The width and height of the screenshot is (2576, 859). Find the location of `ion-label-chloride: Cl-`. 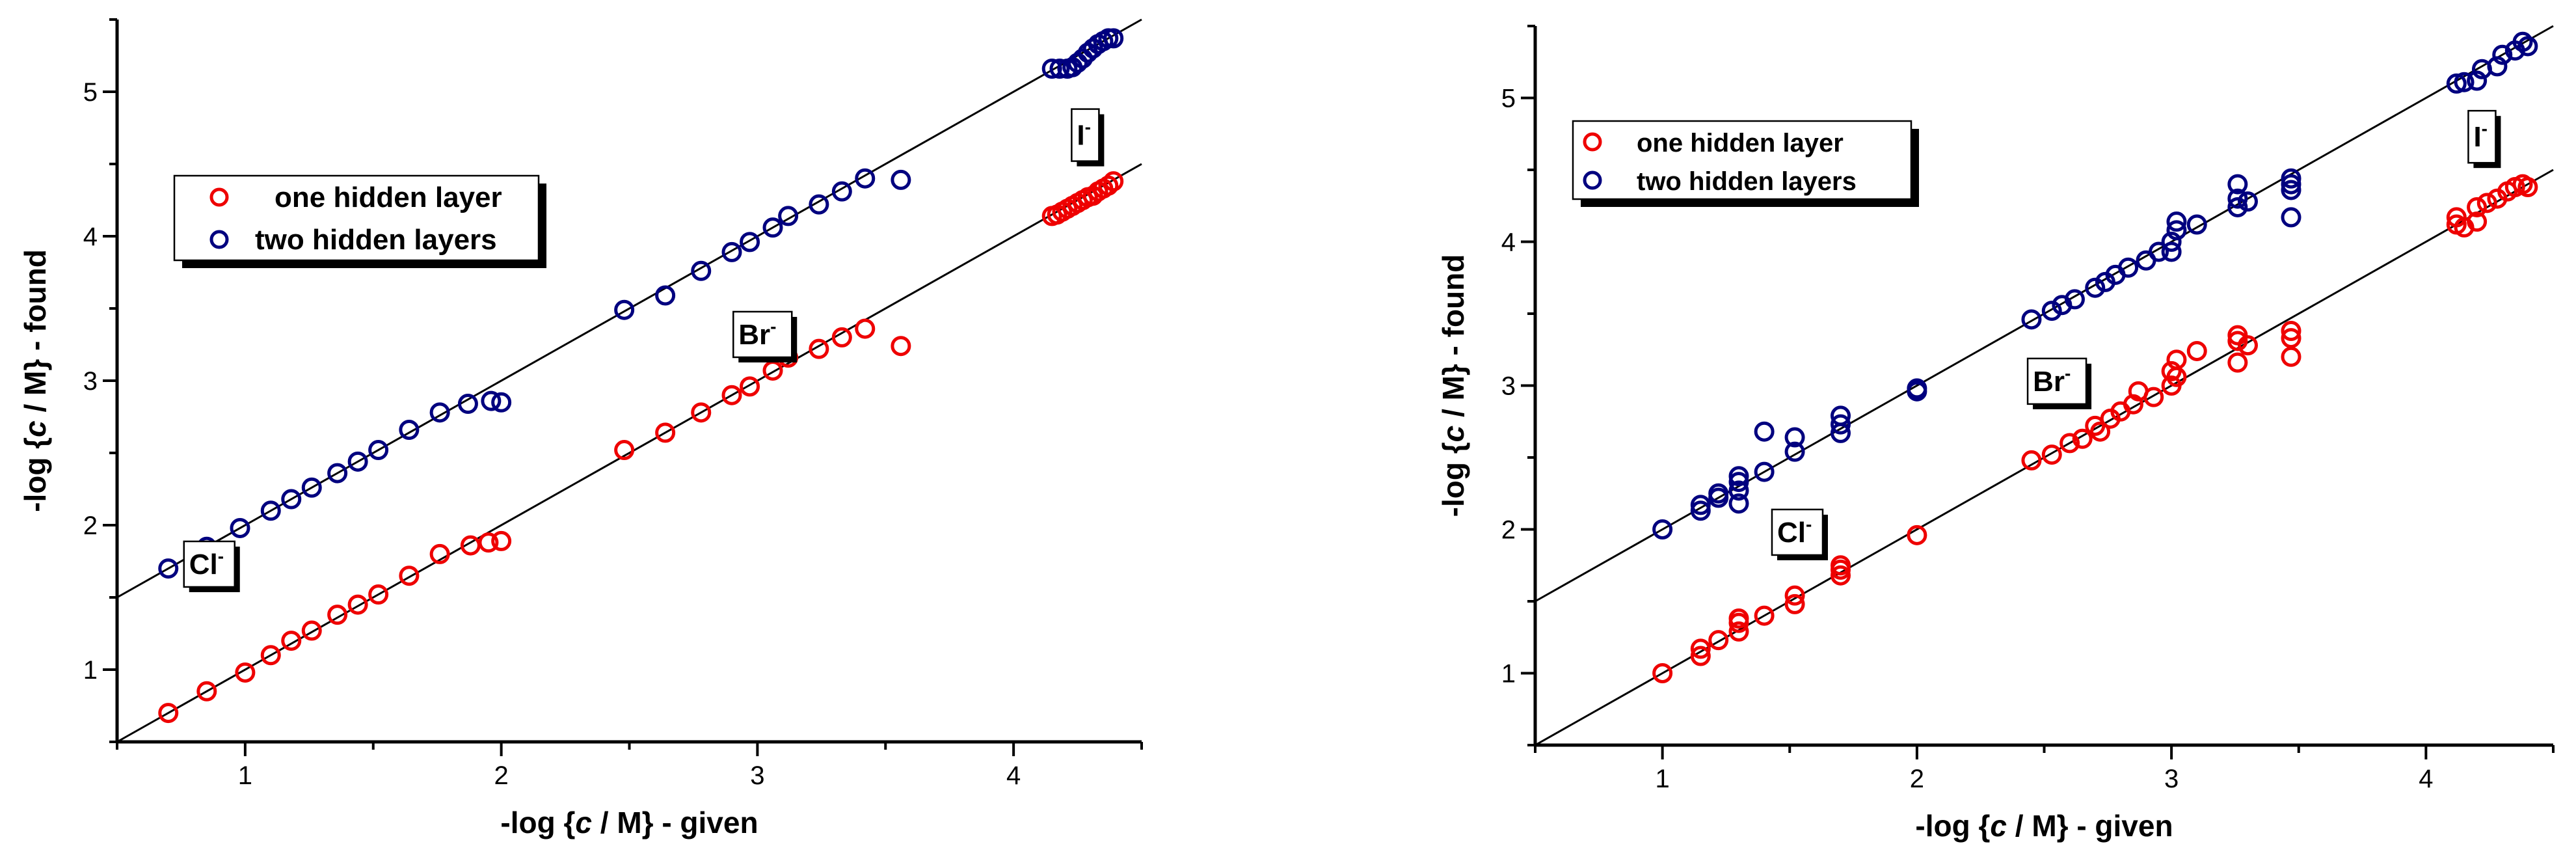

ion-label-chloride: Cl- is located at coordinates (212, 566).